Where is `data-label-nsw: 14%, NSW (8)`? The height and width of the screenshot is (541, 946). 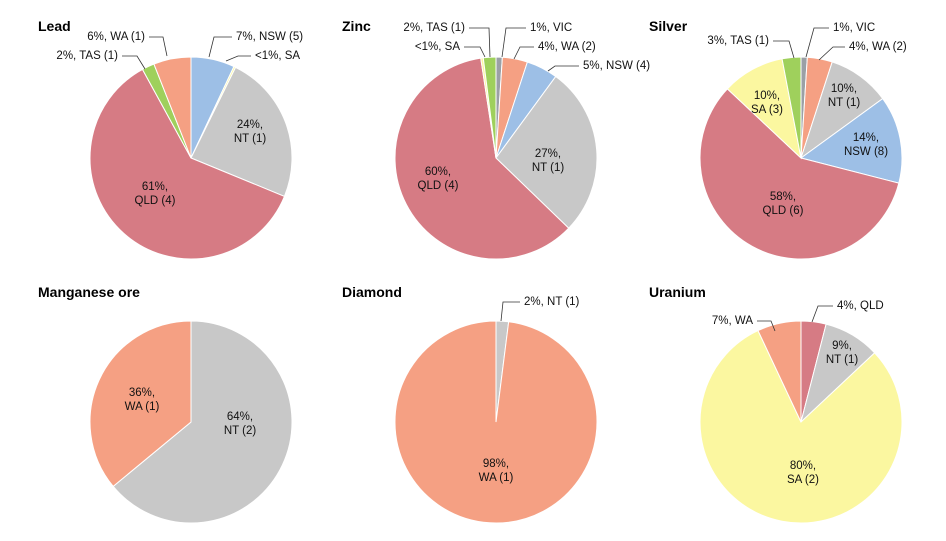 data-label-nsw: 14%, NSW (8) is located at coordinates (866, 145).